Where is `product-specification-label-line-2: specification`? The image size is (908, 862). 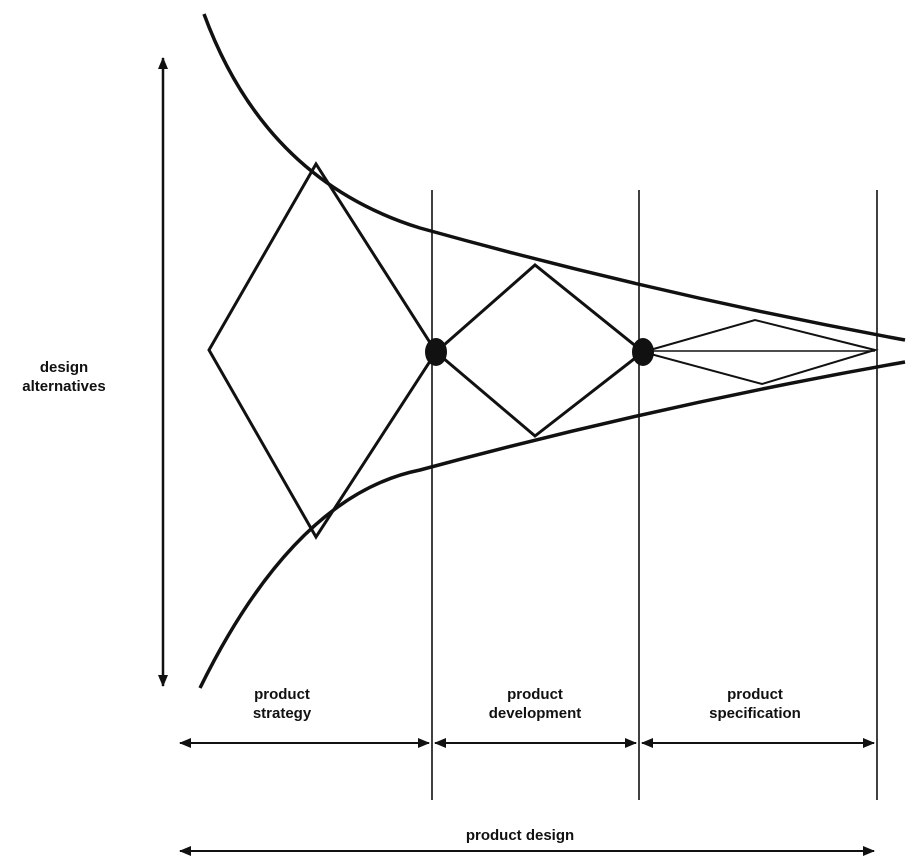
product-specification-label-line-2: specification is located at coordinates (755, 713).